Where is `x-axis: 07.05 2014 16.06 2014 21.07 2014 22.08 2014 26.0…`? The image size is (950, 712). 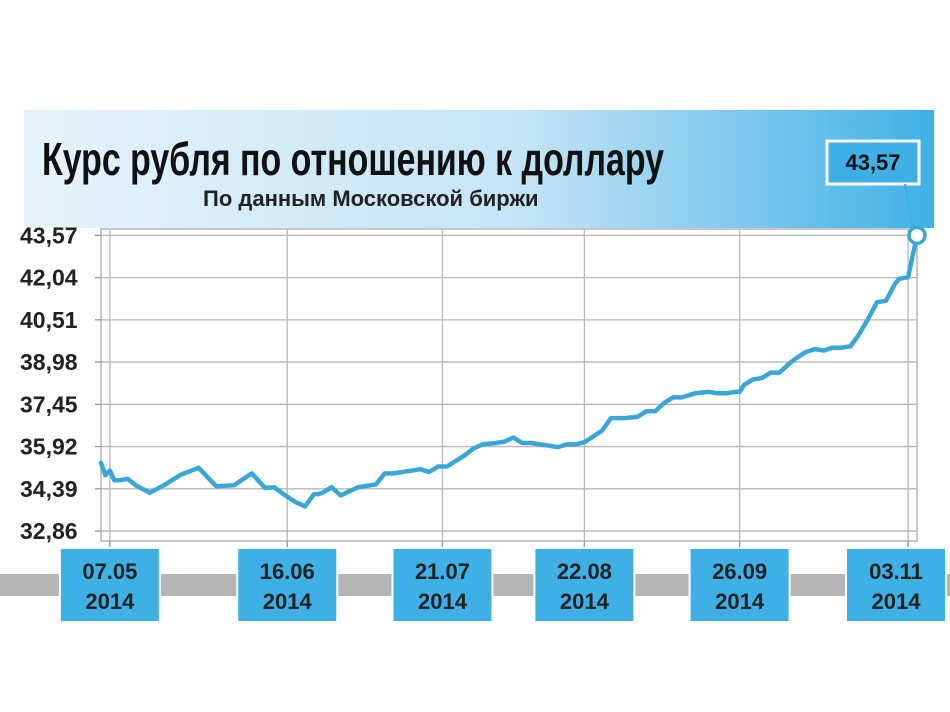 x-axis: 07.05 2014 16.06 2014 21.07 2014 22.08 2014 26.0… is located at coordinates (502, 582).